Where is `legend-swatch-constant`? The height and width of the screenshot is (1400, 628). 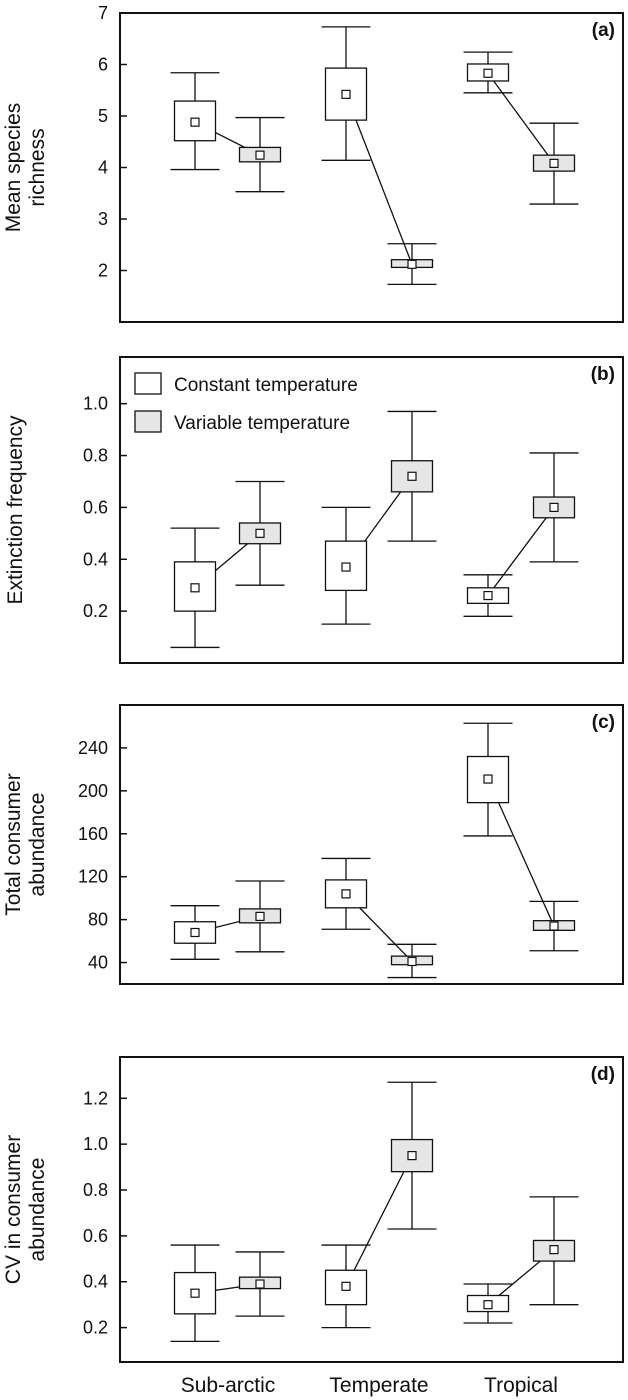
legend-swatch-constant is located at coordinates (148, 383).